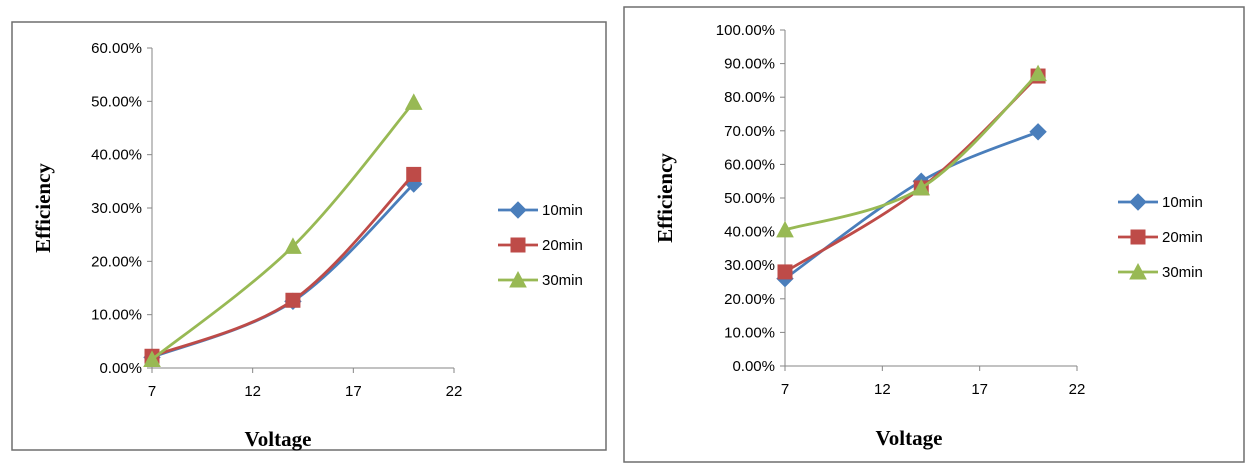 This screenshot has width=1248, height=464. I want to click on chart-1-x-tick-label: 22, so click(454, 391).